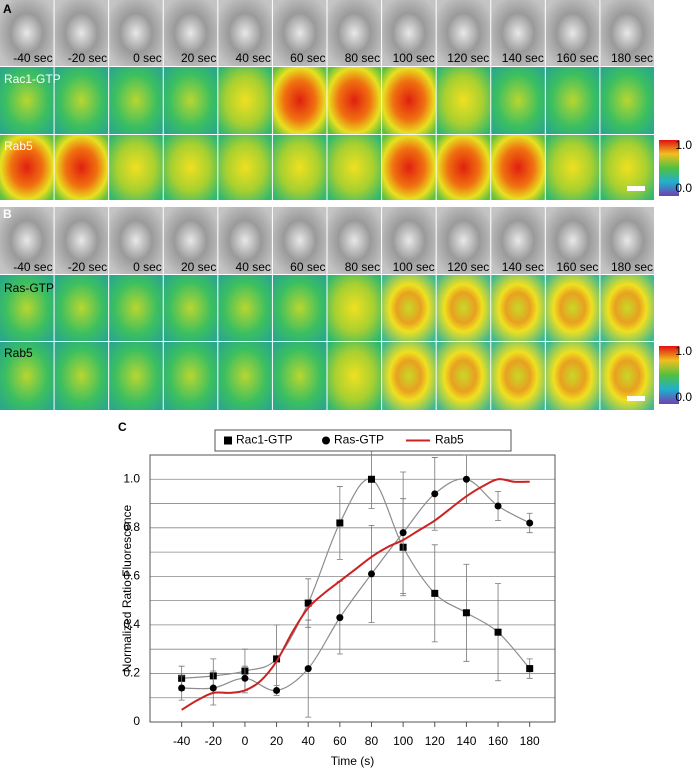 The height and width of the screenshot is (781, 692). Describe the element at coordinates (356, 578) in the screenshot. I see `series-line` at that location.